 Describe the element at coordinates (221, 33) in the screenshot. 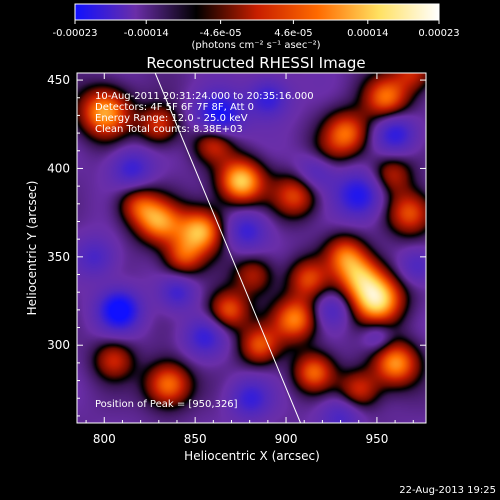

I see `colorbar-tick-label-2: -4.6e-05` at that location.